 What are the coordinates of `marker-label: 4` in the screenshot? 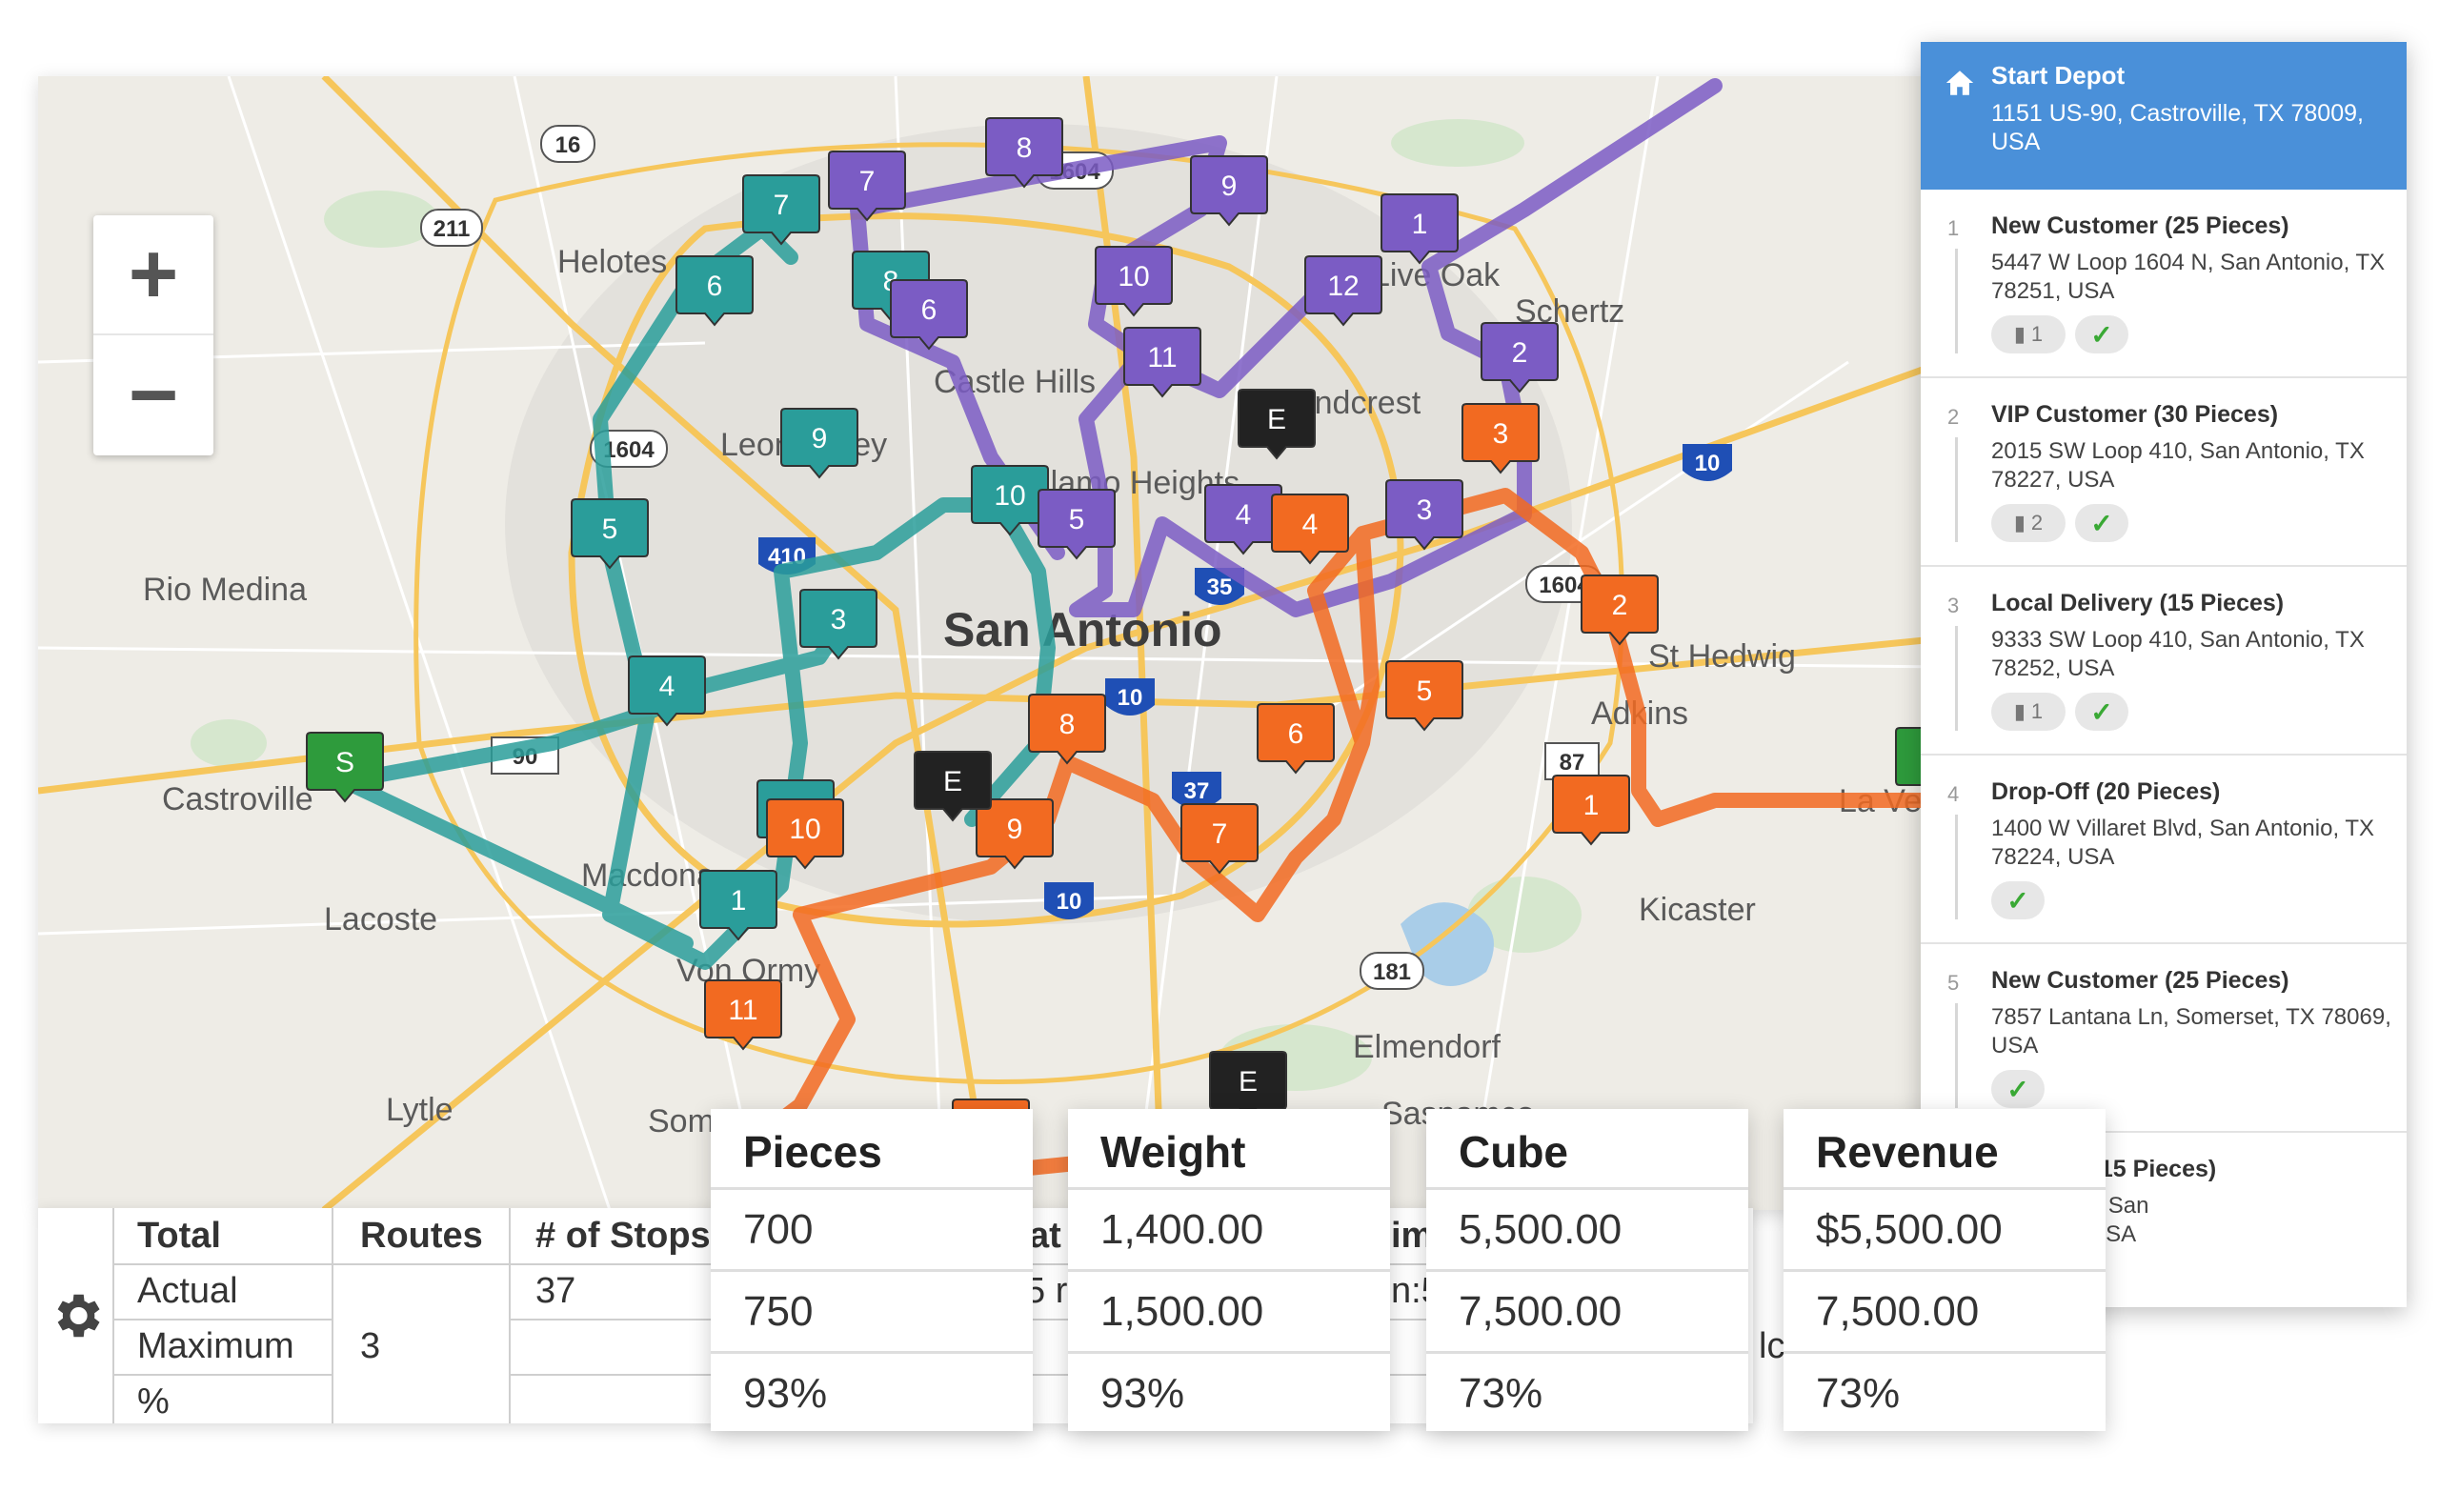 It's located at (667, 686).